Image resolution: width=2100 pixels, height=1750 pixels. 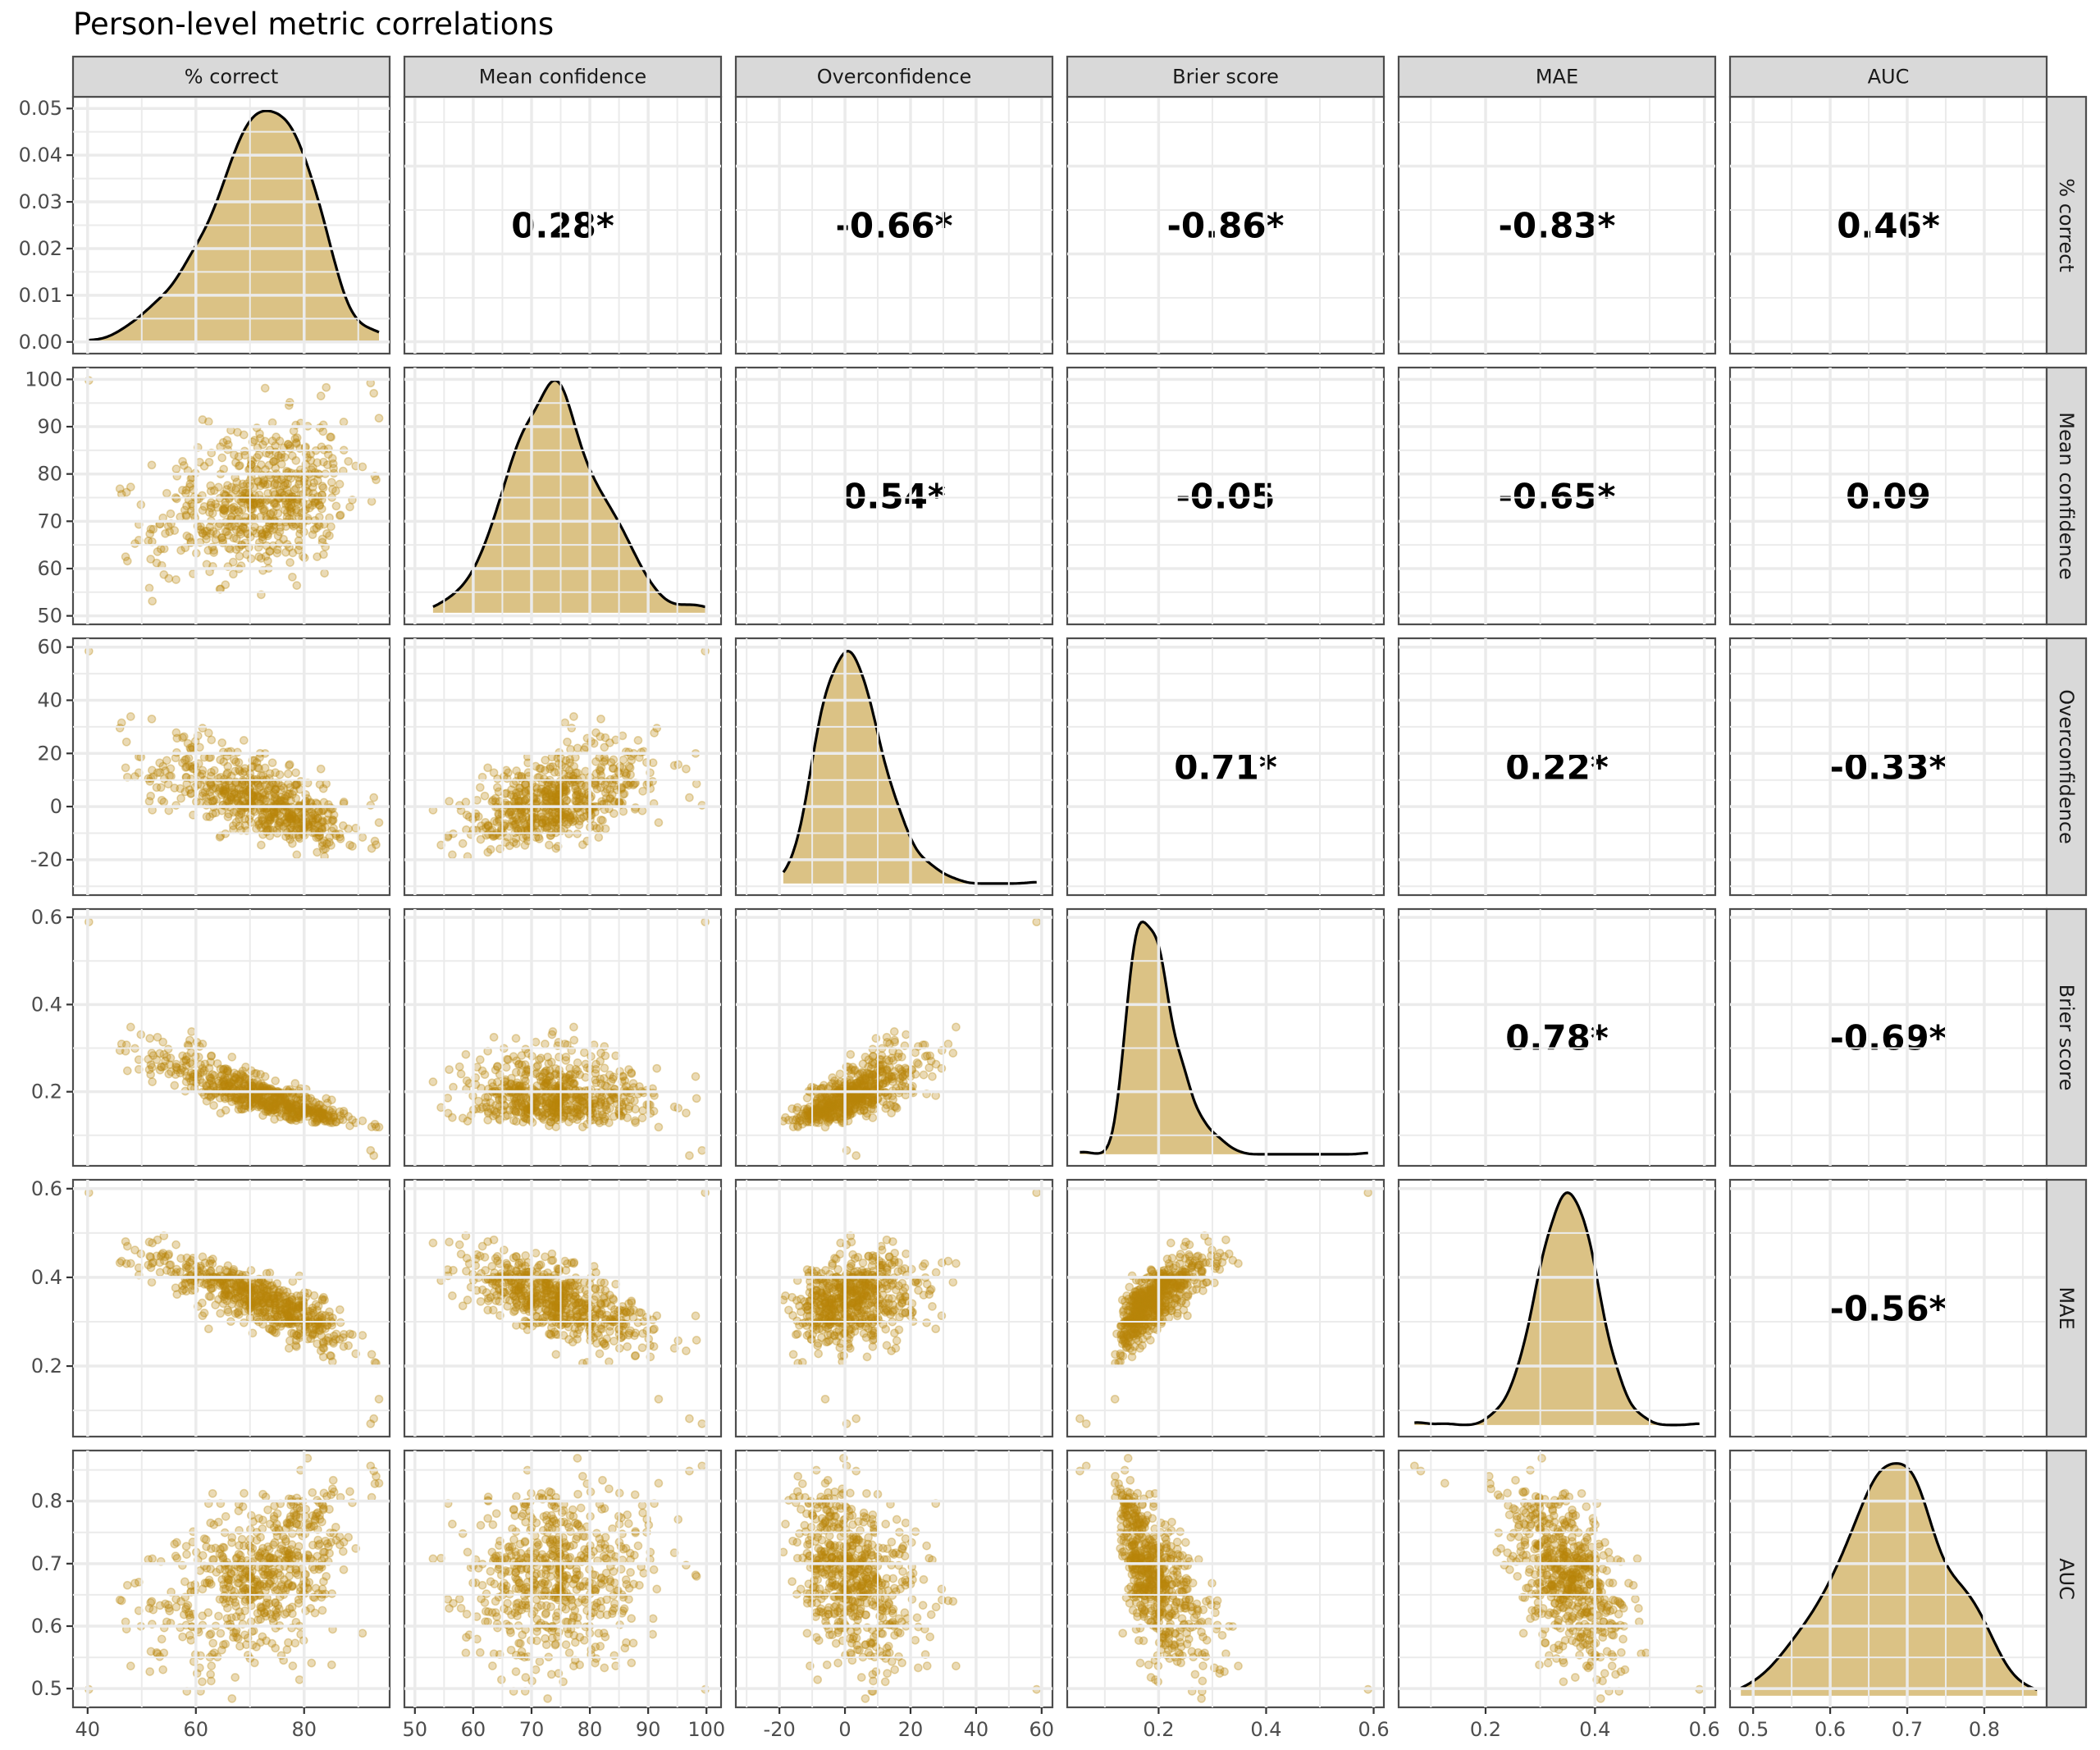 What do you see at coordinates (894, 767) in the screenshot?
I see `panel-oc-oc` at bounding box center [894, 767].